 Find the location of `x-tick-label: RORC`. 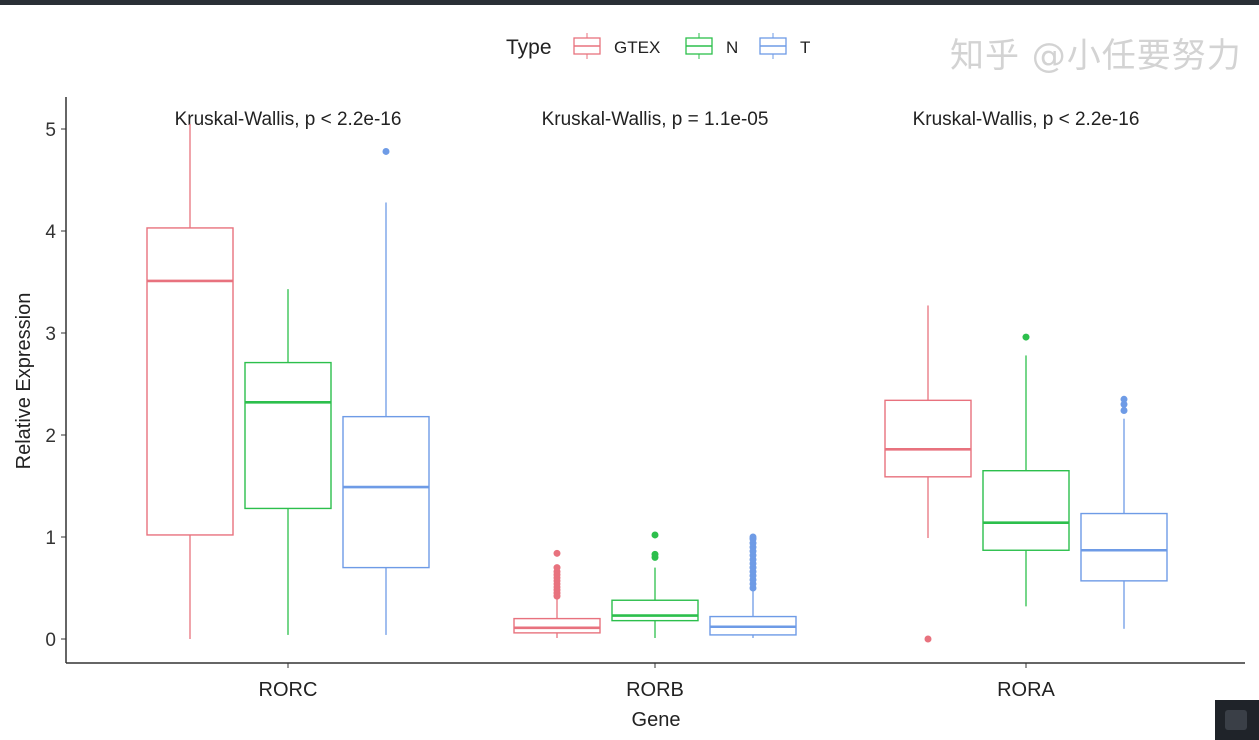

x-tick-label: RORC is located at coordinates (288, 690).